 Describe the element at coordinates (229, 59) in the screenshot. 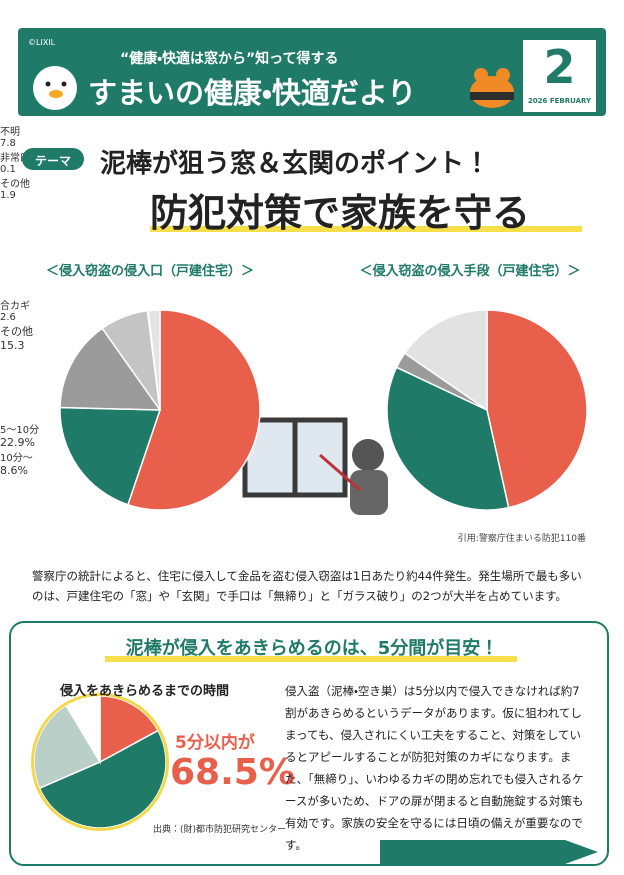

I see `header-subtitle: “健康・快適は窓から”知って得する` at that location.